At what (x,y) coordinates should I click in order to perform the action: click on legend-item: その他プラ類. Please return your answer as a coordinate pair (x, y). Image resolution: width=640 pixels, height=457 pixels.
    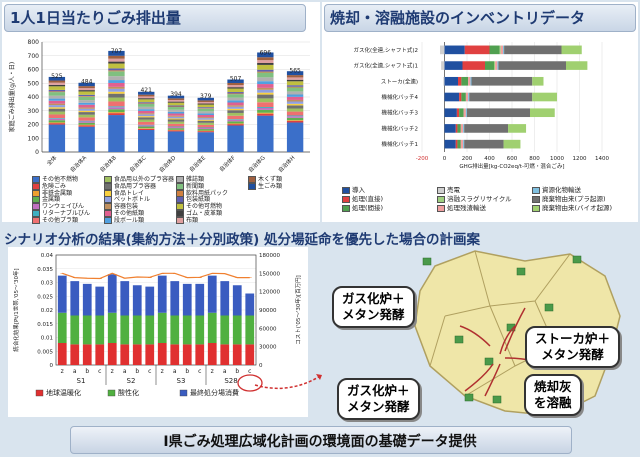
    Looking at the image, I should click on (55, 219).